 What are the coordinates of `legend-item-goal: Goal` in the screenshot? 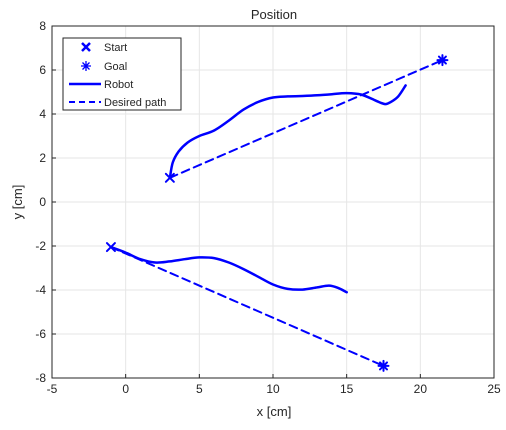 It's located at (104, 67).